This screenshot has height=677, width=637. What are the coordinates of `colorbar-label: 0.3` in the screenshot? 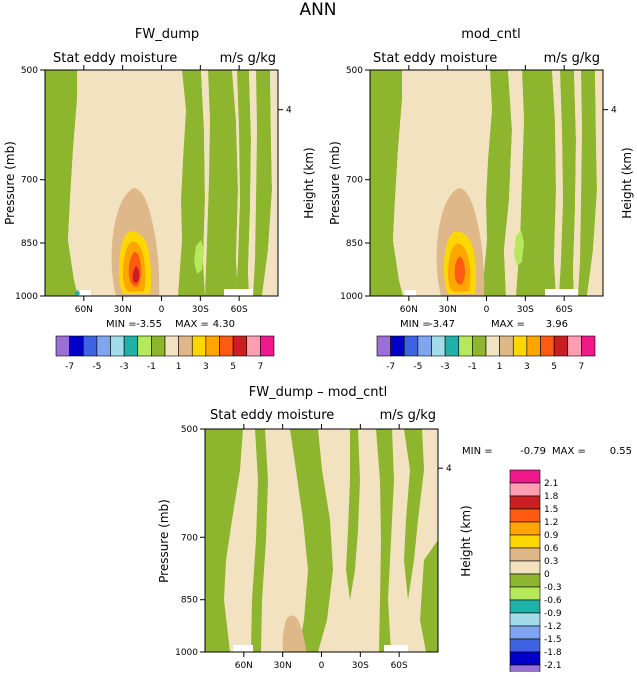 It's located at (551, 562).